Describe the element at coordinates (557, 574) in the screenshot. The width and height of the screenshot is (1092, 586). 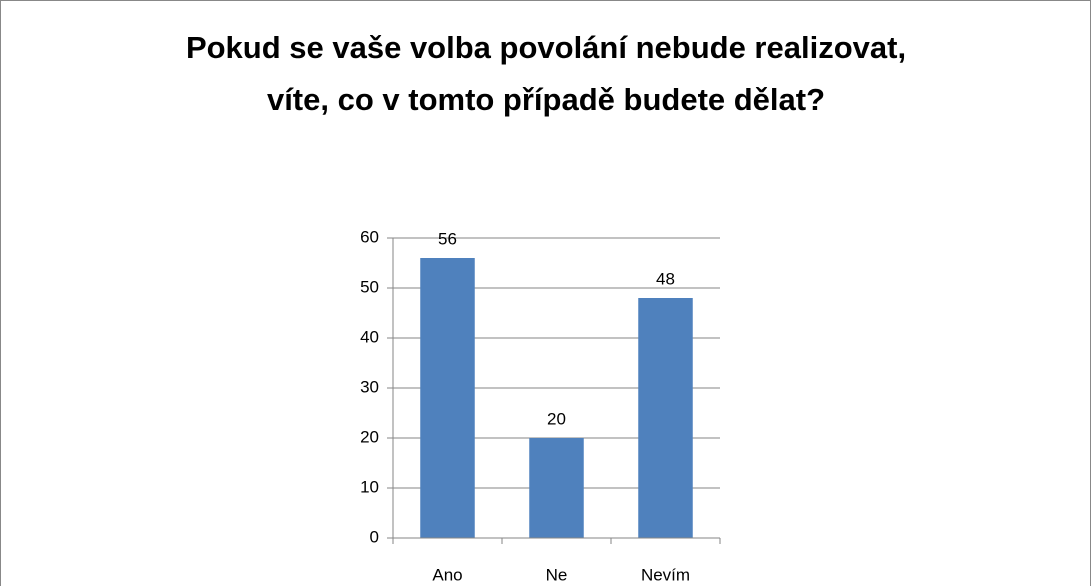
I see `x-tick-label: Ne` at that location.